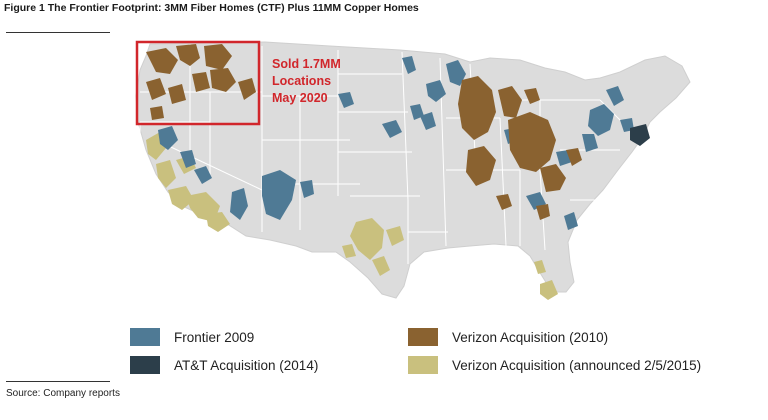 This screenshot has width=768, height=420. What do you see at coordinates (198, 83) in the screenshot?
I see `sold-region-callout-box` at bounding box center [198, 83].